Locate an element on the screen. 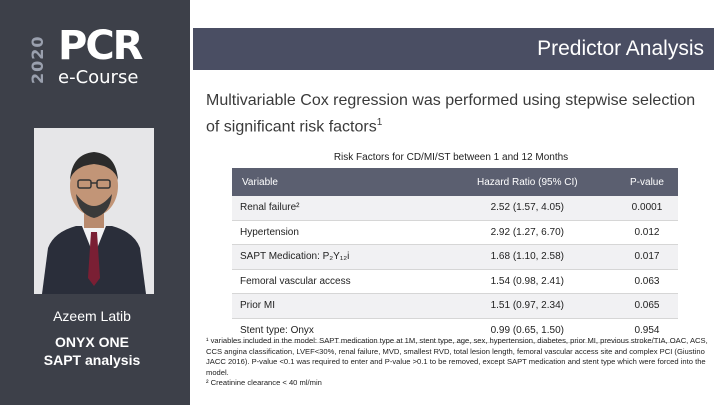 The width and height of the screenshot is (720, 405). cell-p-value: 0.017 is located at coordinates (646, 257).